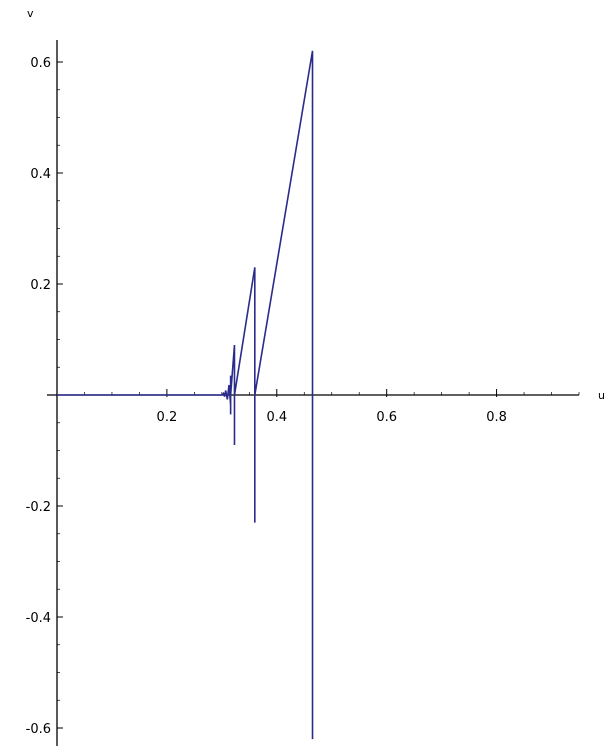  Describe the element at coordinates (386, 417) in the screenshot. I see `x-tick-label: 0.6` at that location.